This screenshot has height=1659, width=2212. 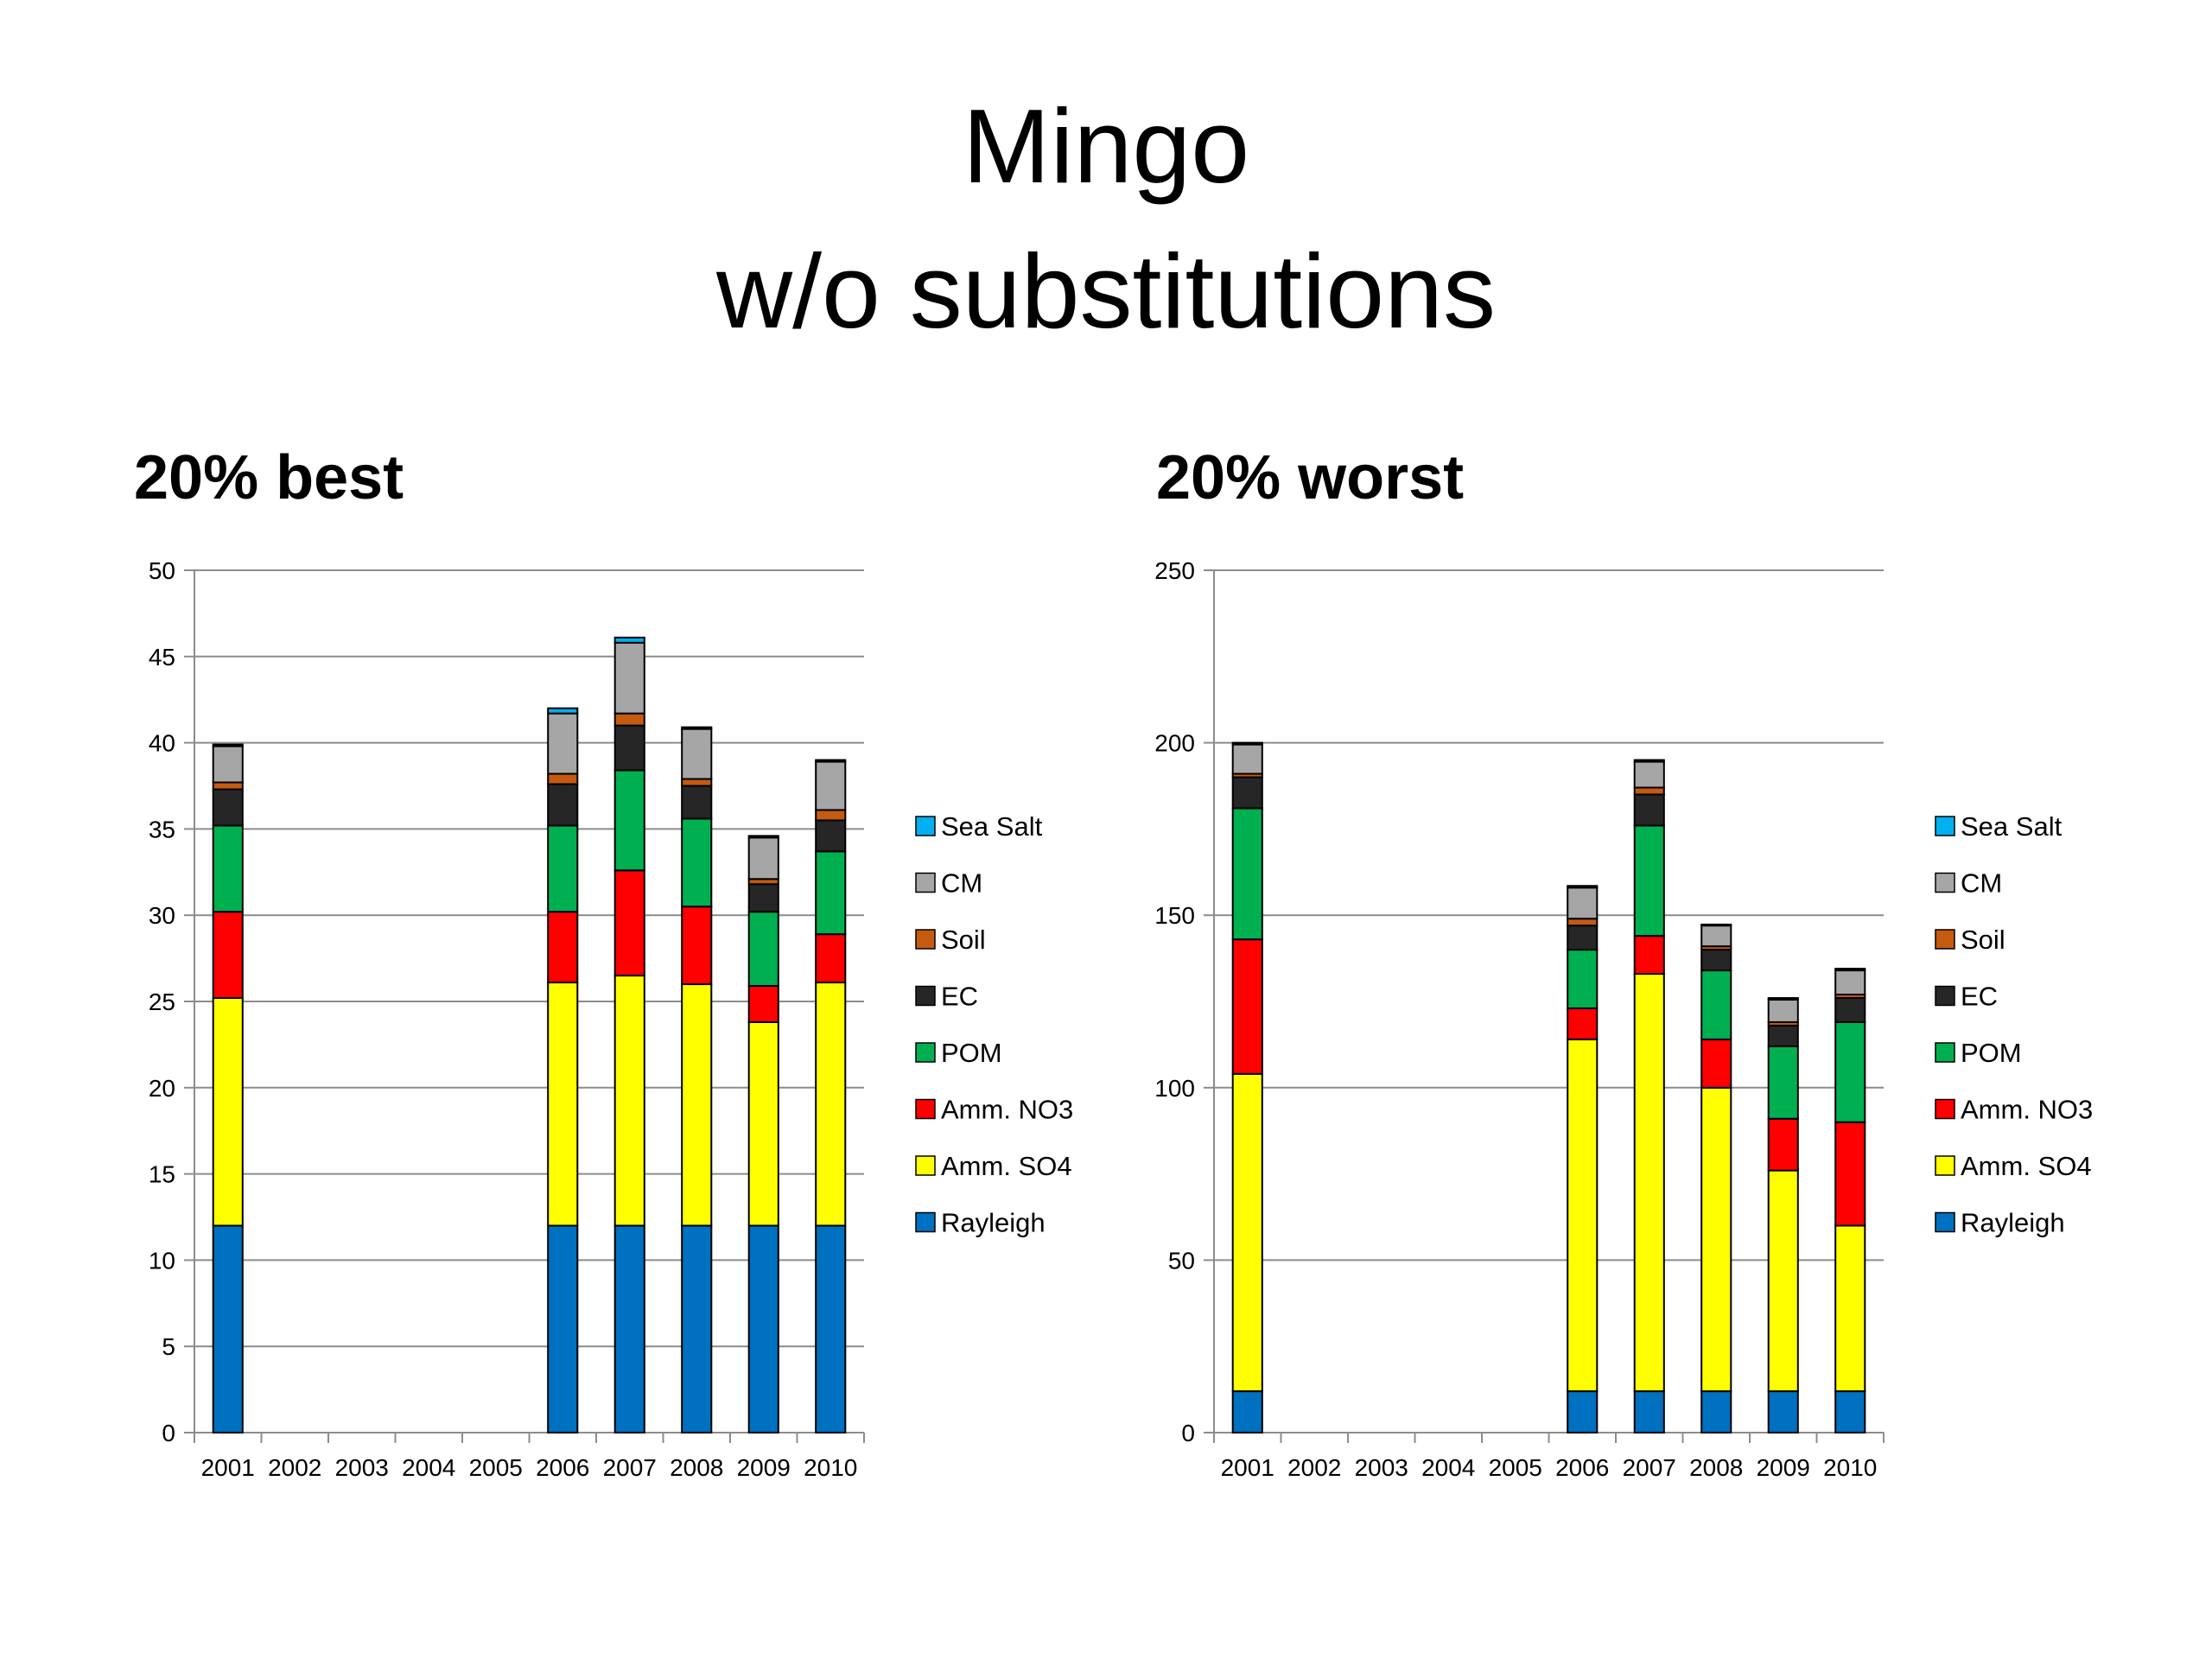 I want to click on worst-x-tick-label: 2002, so click(x=1314, y=1467).